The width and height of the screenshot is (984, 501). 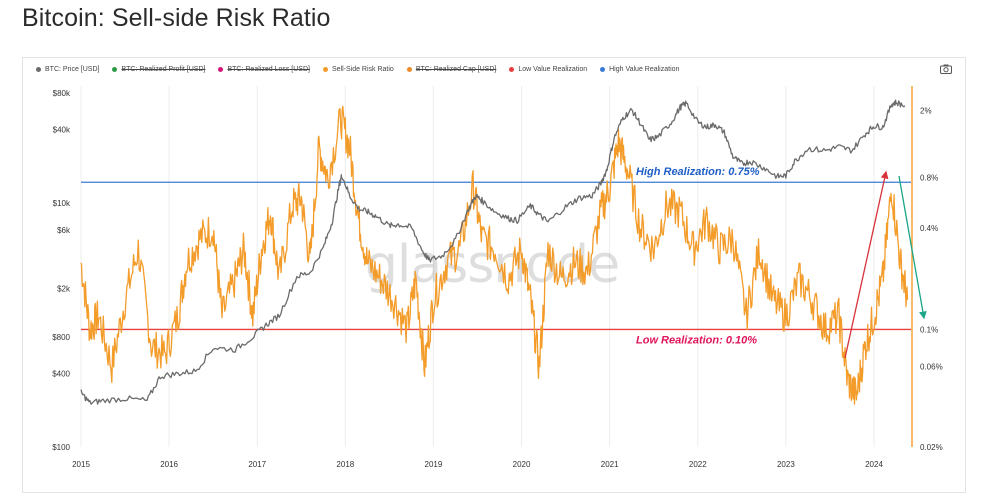 I want to click on legend-label: High Value Realization, so click(x=644, y=69).